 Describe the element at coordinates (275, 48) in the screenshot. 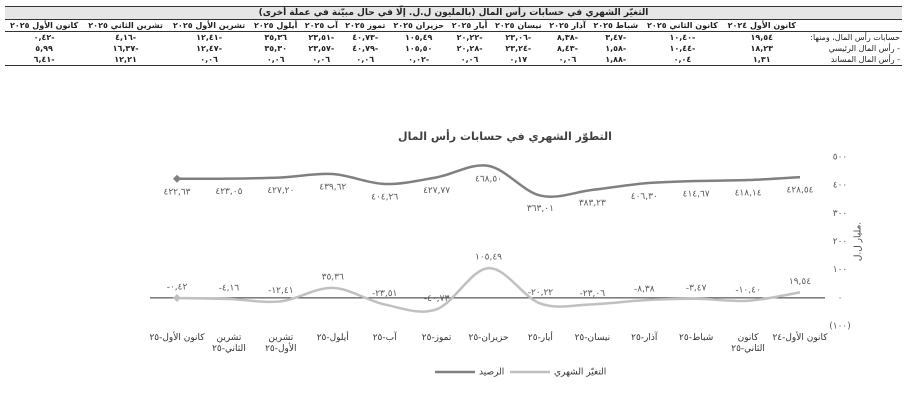

I see `cell: ٣٥,٣٠` at that location.